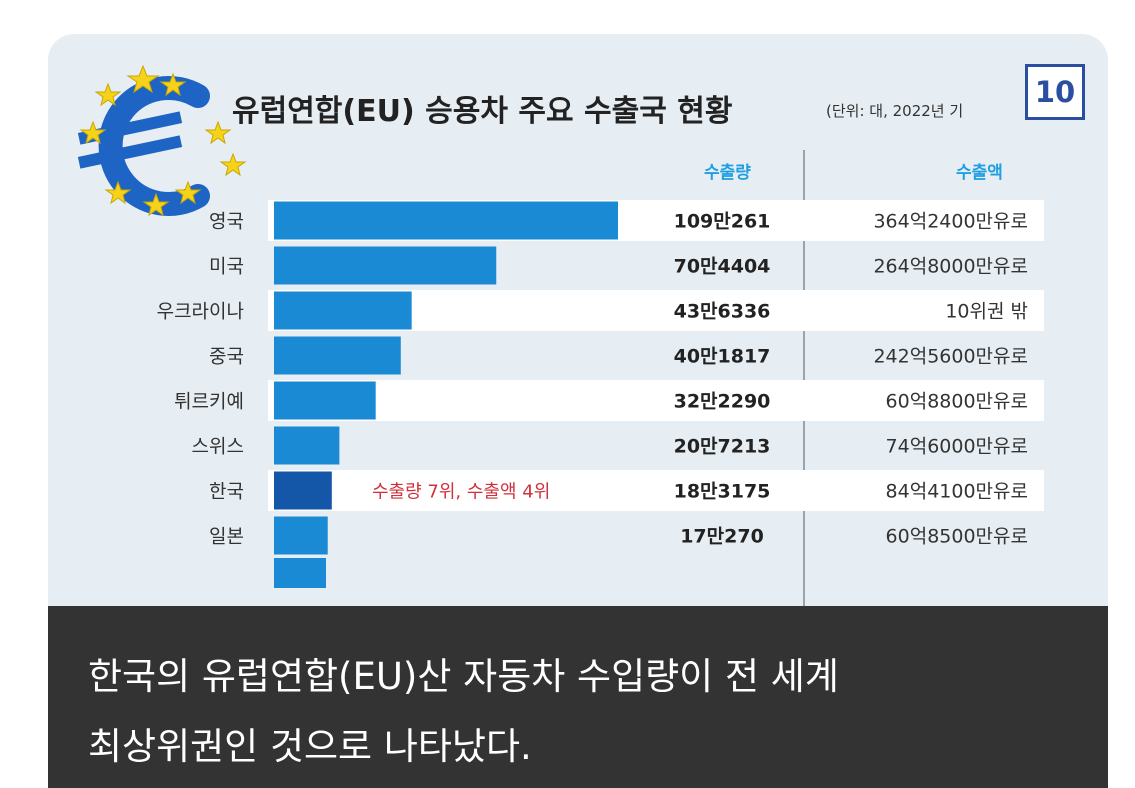 This screenshot has width=1135, height=788. Describe the element at coordinates (226, 537) in the screenshot. I see `category-label: 일본` at that location.